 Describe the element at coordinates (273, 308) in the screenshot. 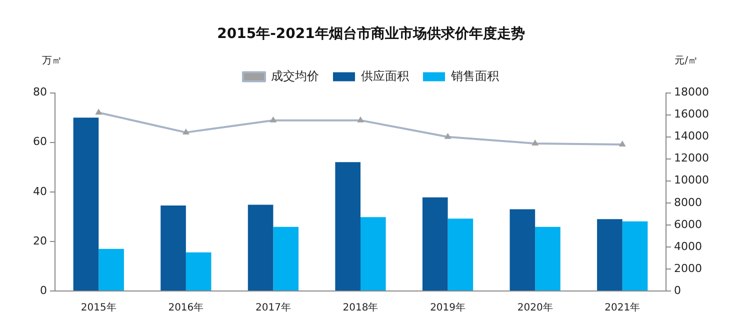

I see `x-tick-label: 2017年` at that location.